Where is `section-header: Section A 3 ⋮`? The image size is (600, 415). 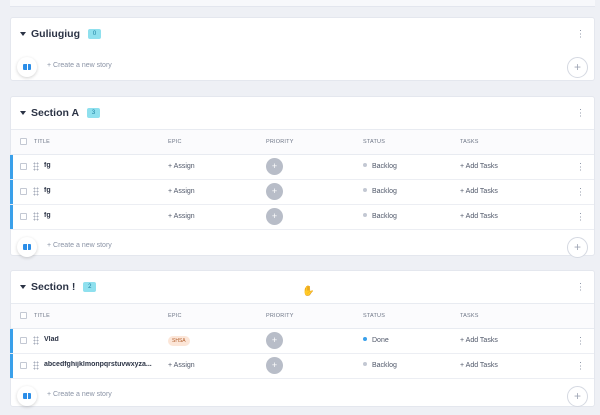
section-header: Section A 3 ⋮ is located at coordinates (302, 113).